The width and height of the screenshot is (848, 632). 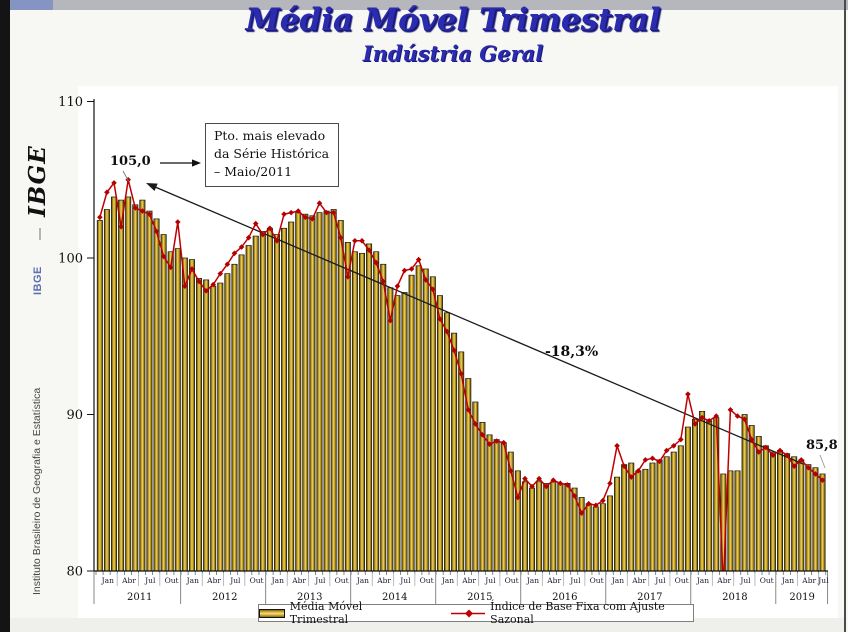 I want to click on top-bar-accent, so click(x=31, y=5).